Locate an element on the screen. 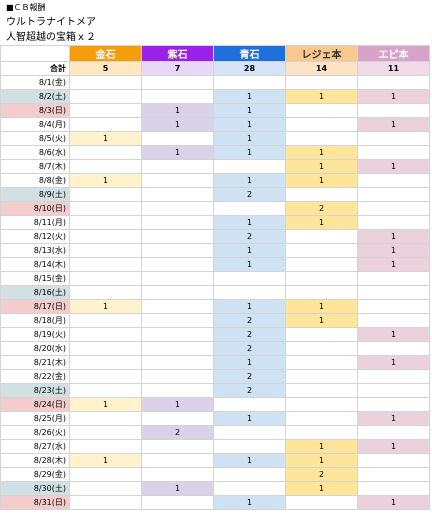  column-header: 青石 is located at coordinates (249, 53).